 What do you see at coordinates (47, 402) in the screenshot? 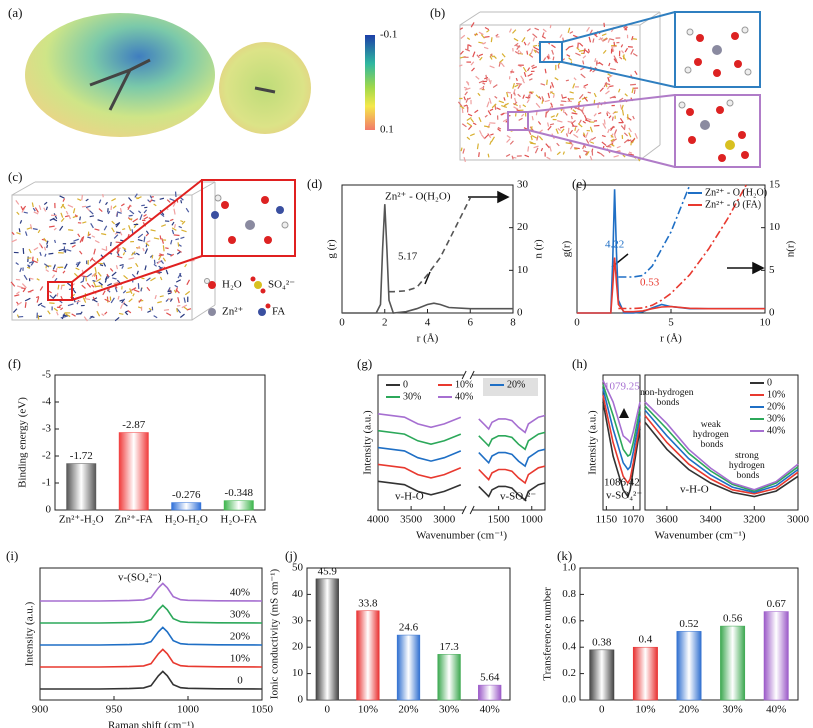
I see `y-tick-label: -4` at bounding box center [47, 402].